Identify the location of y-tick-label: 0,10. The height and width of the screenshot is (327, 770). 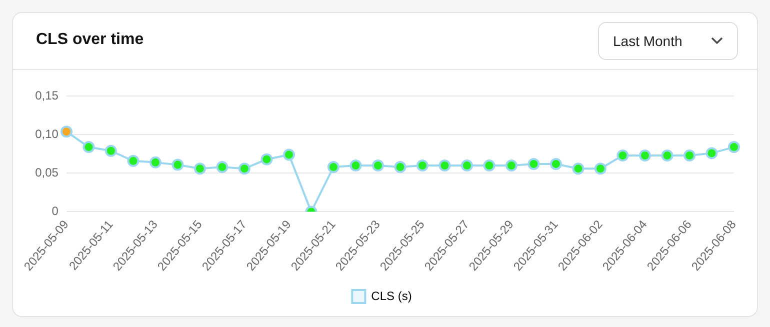
(47, 134).